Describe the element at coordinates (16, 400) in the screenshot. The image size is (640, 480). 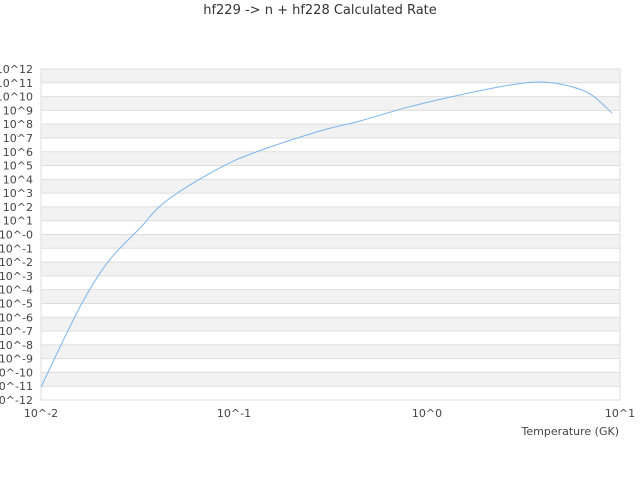
I see `y-tick-label: 10^-12` at that location.